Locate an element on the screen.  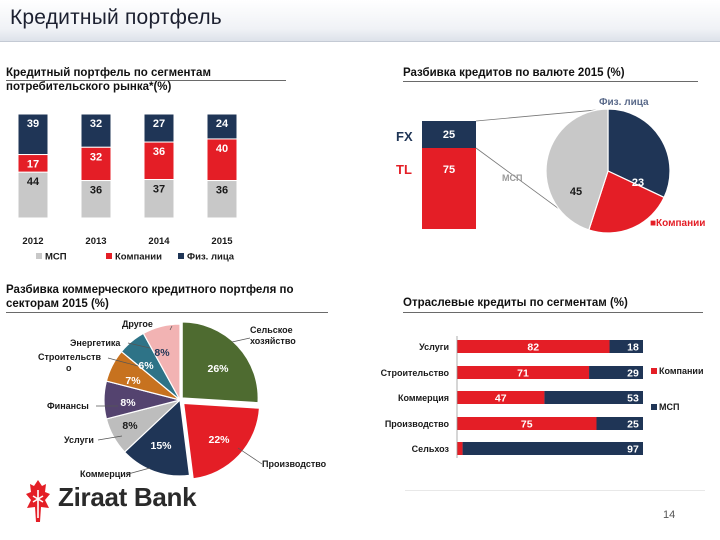
sector-leader-stroitelstvo is located at coordinates (123, 362).